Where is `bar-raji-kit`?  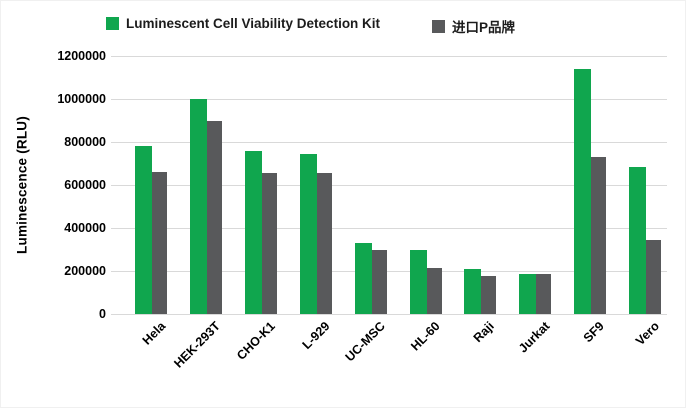 bar-raji-kit is located at coordinates (473, 291).